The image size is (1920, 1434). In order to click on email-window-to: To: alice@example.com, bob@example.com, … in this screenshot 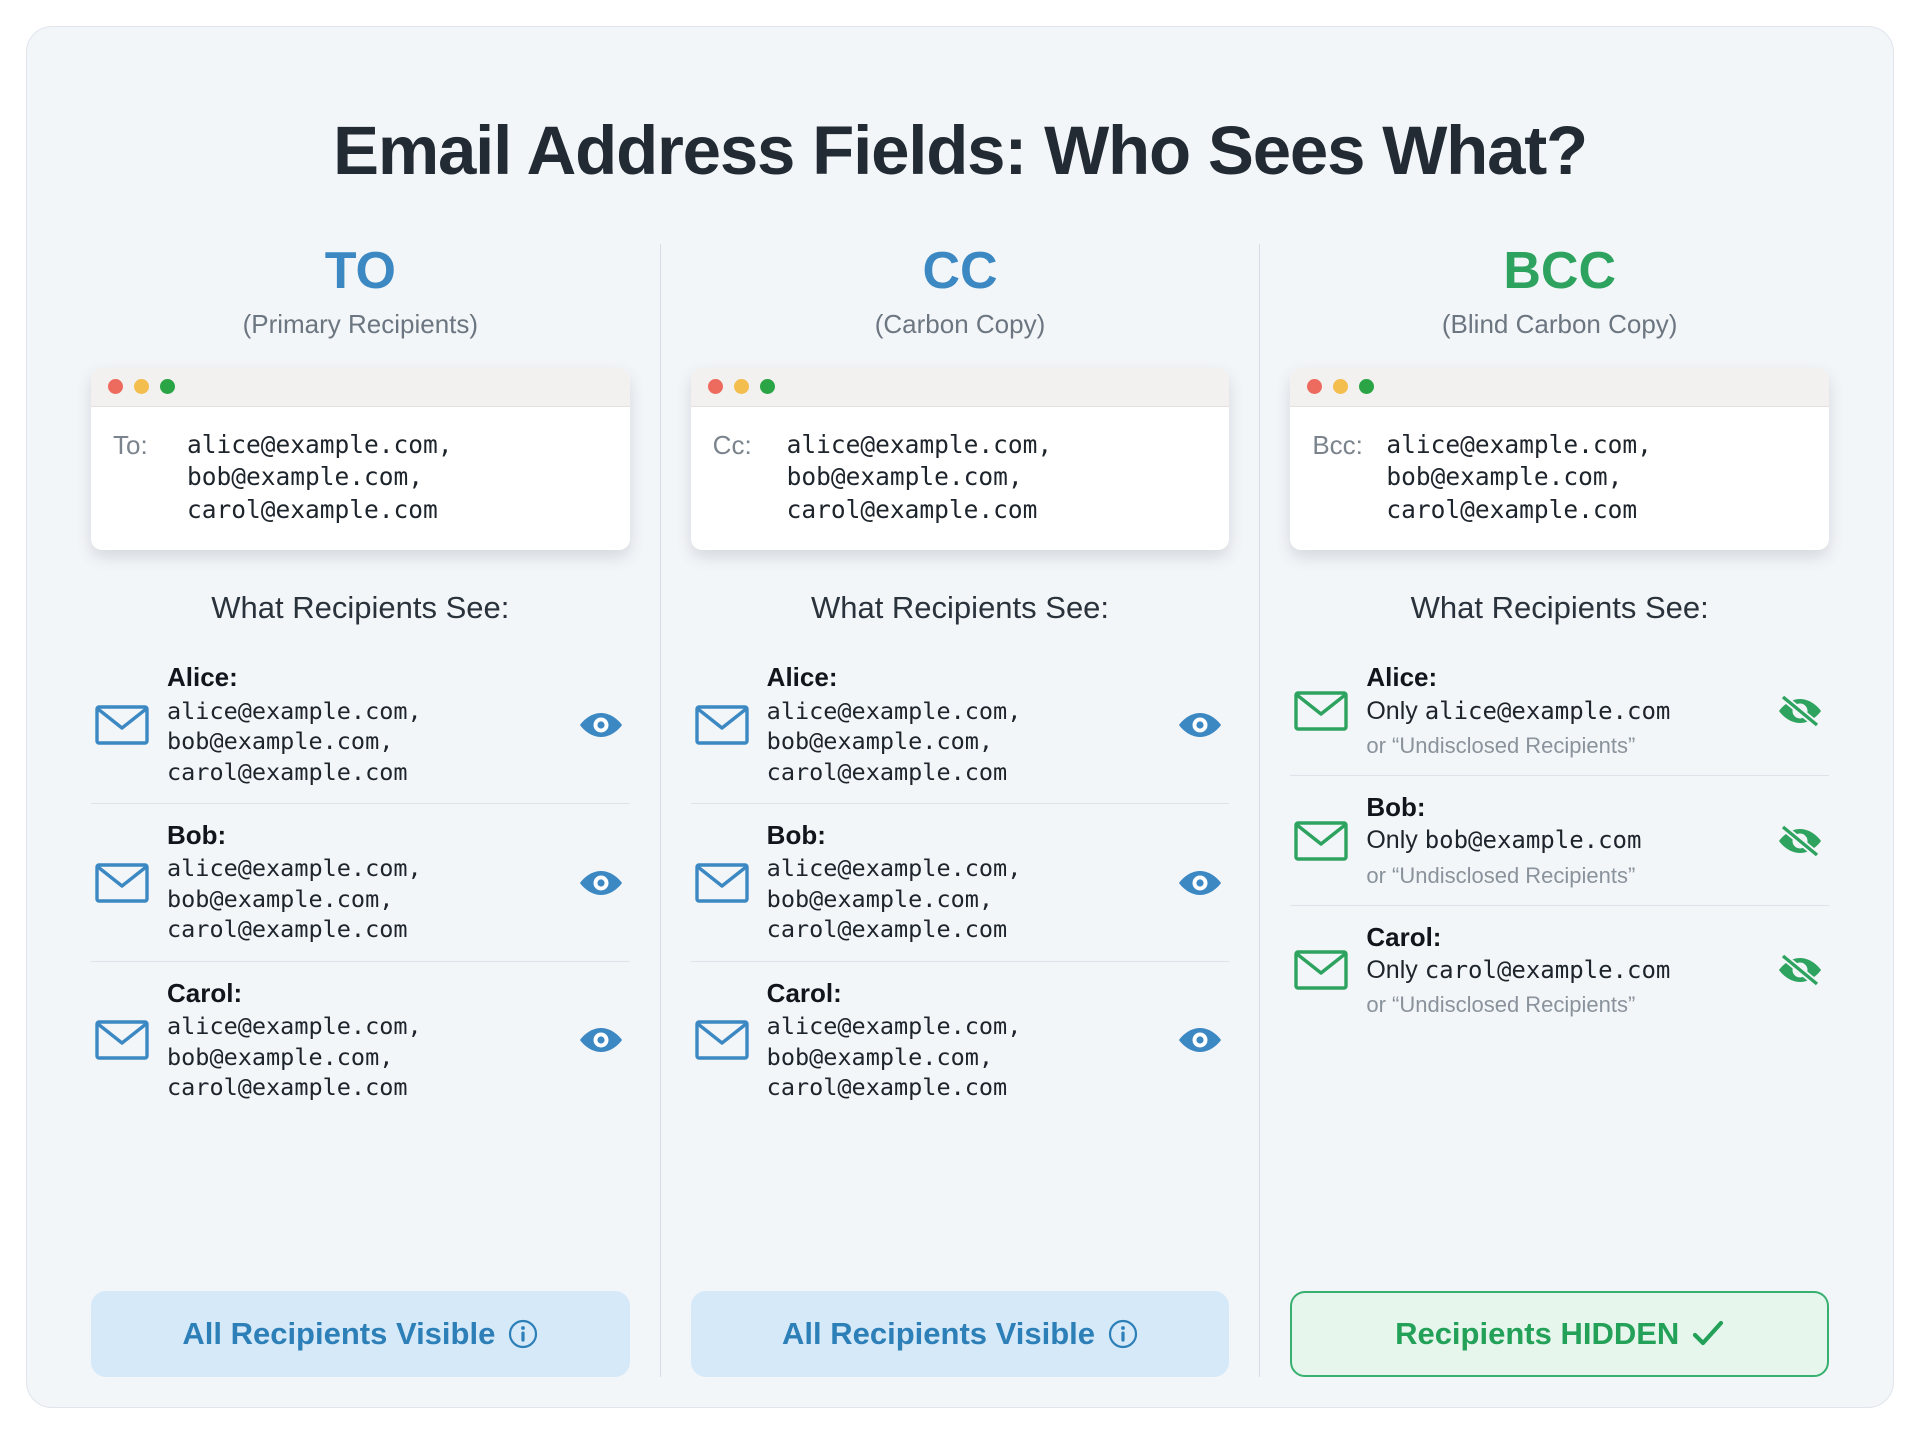, I will do `click(360, 459)`.